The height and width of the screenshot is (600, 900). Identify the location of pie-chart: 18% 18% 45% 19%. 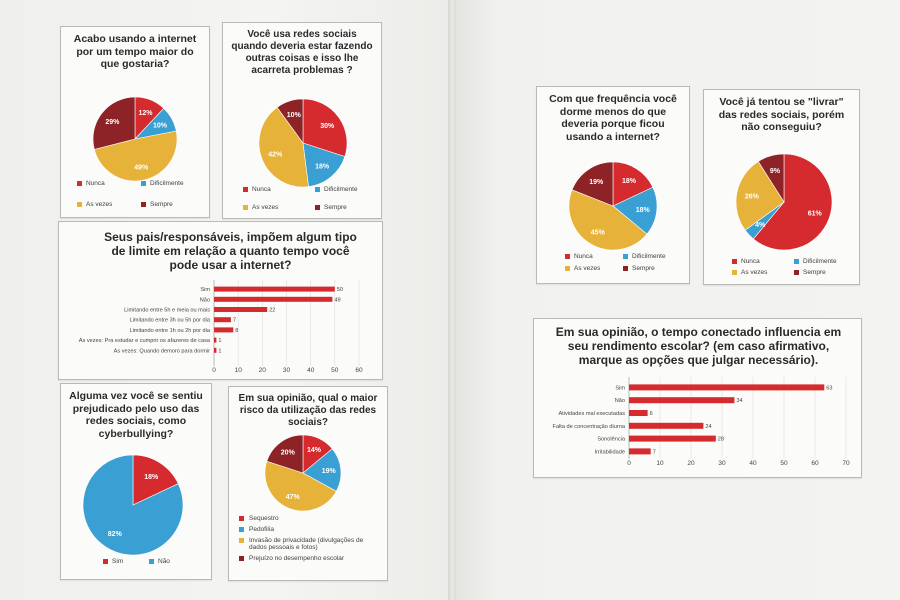
(613, 206).